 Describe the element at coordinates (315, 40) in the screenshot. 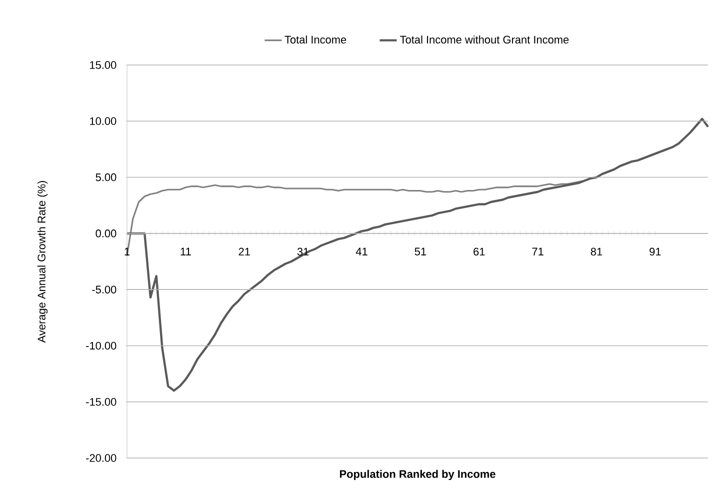

I see `legend-label: Total Income` at that location.